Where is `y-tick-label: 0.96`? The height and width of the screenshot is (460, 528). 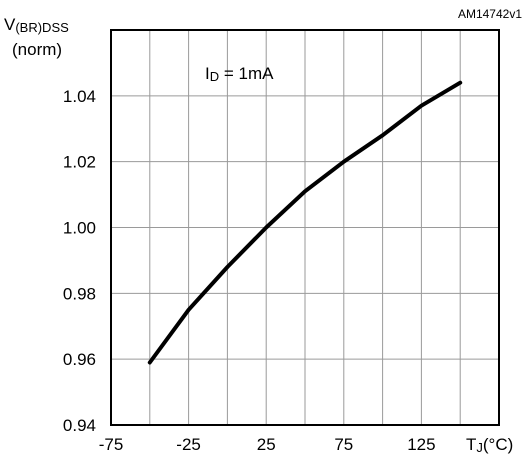 y-tick-label: 0.96 is located at coordinates (79, 359).